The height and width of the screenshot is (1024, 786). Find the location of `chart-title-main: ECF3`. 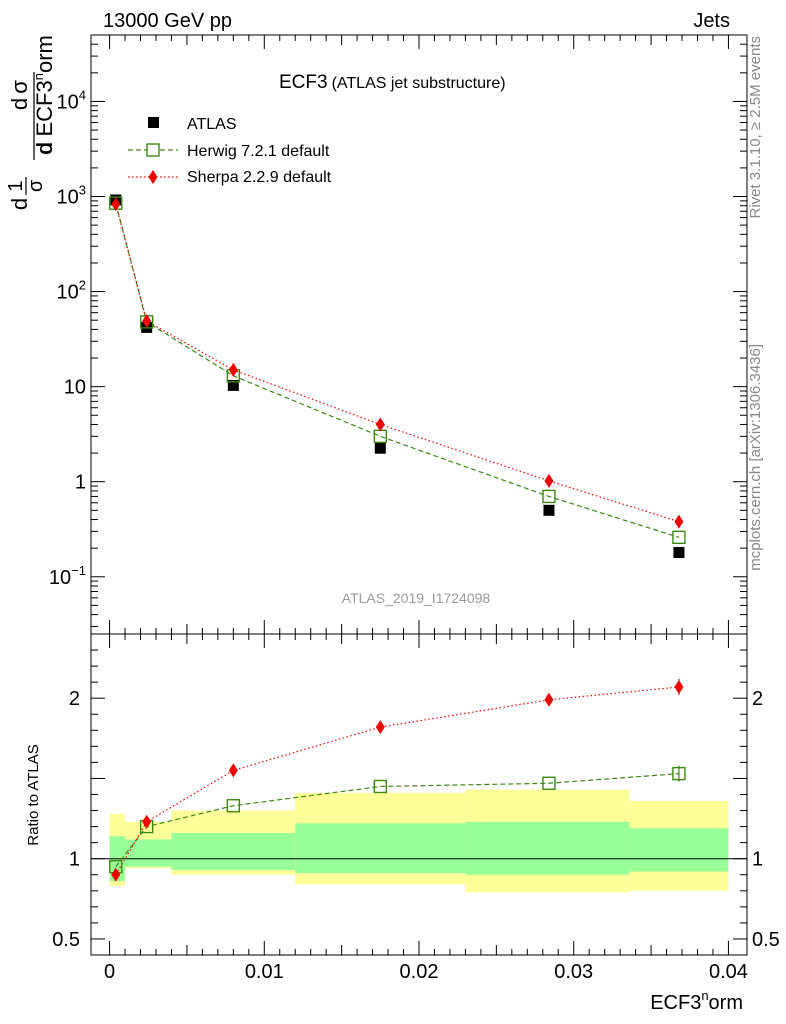

chart-title-main: ECF3 is located at coordinates (303, 82).